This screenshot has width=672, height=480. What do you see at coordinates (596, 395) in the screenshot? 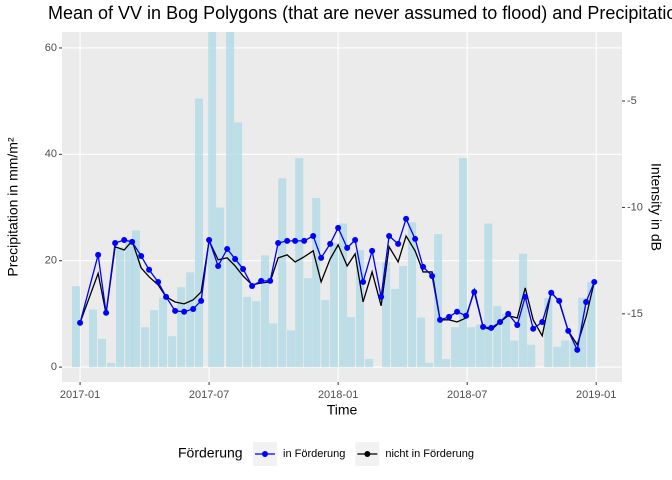
I see `x-tick-label: 2019-01` at bounding box center [596, 395].